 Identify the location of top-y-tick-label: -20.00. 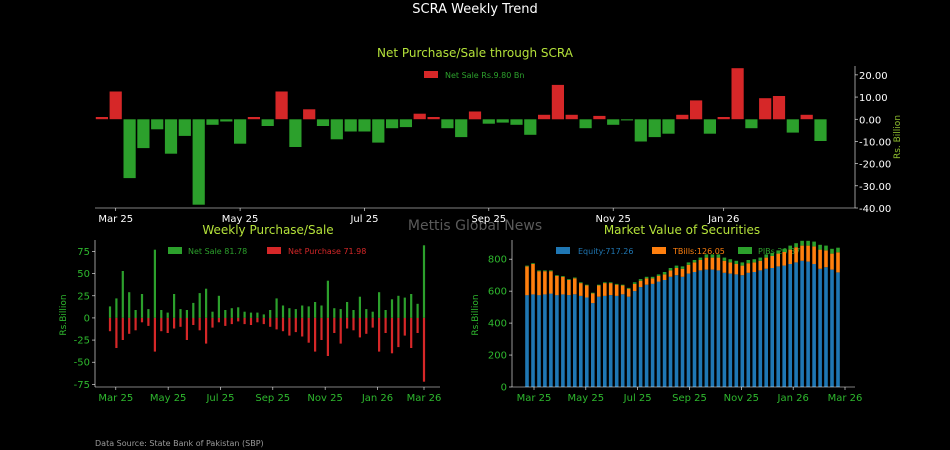
(875, 165).